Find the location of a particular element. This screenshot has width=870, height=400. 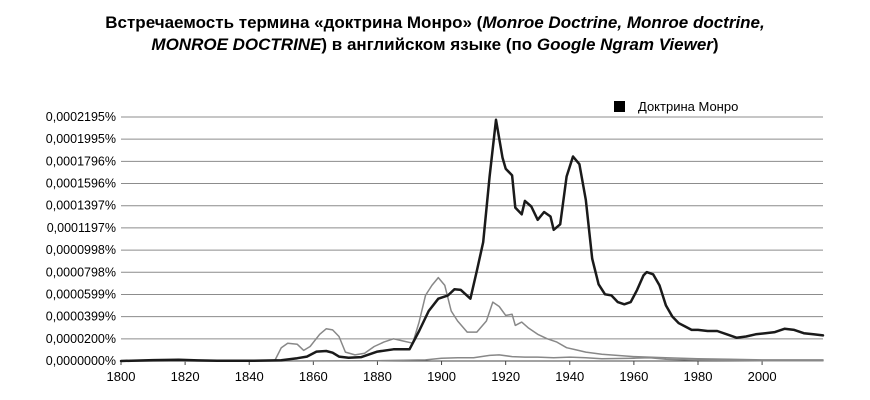

chart-legend: Доктрина Монро is located at coordinates (676, 106).